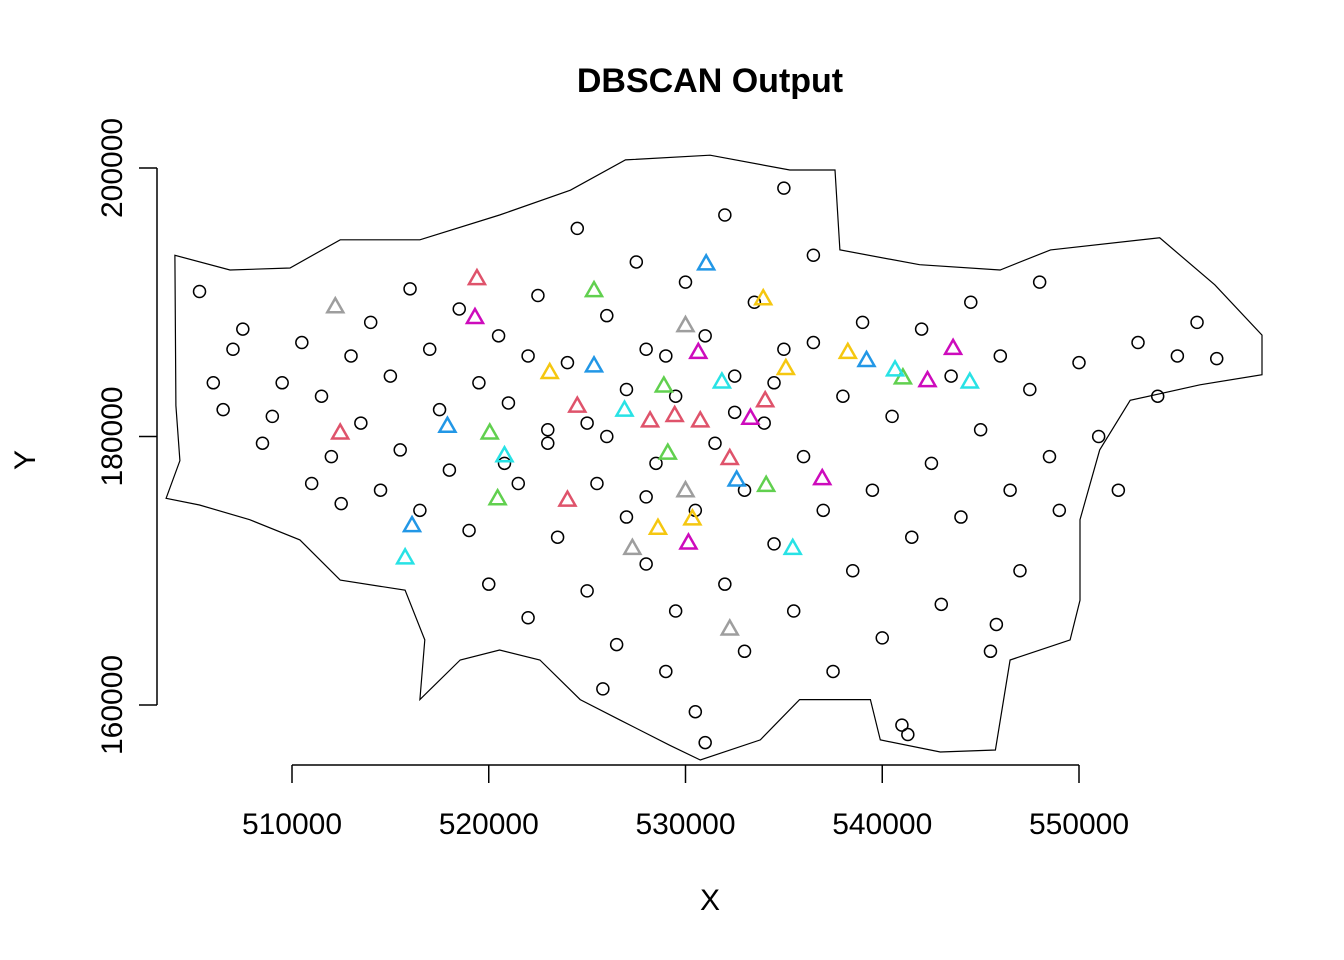 This screenshot has height=960, width=1344. Describe the element at coordinates (112, 436) in the screenshot. I see `y-tick-label: 180000` at that location.